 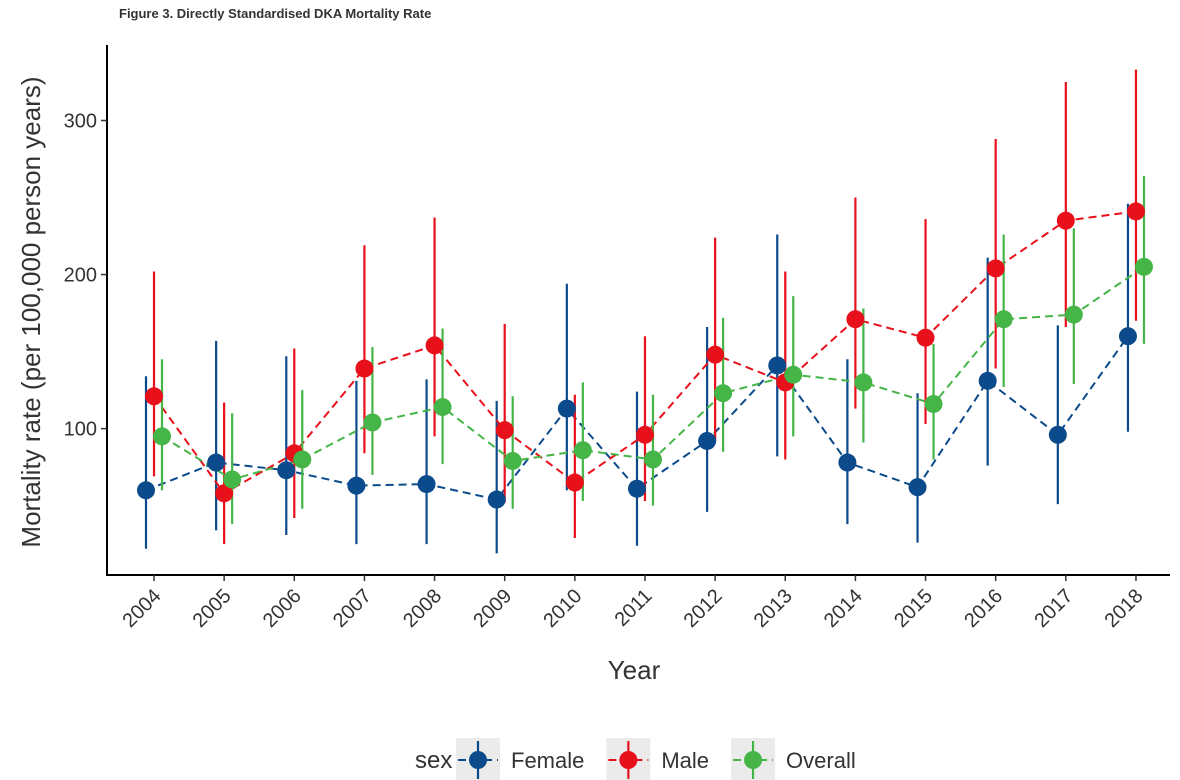 What do you see at coordinates (80, 276) in the screenshot?
I see `y-tick-label: 200` at bounding box center [80, 276].